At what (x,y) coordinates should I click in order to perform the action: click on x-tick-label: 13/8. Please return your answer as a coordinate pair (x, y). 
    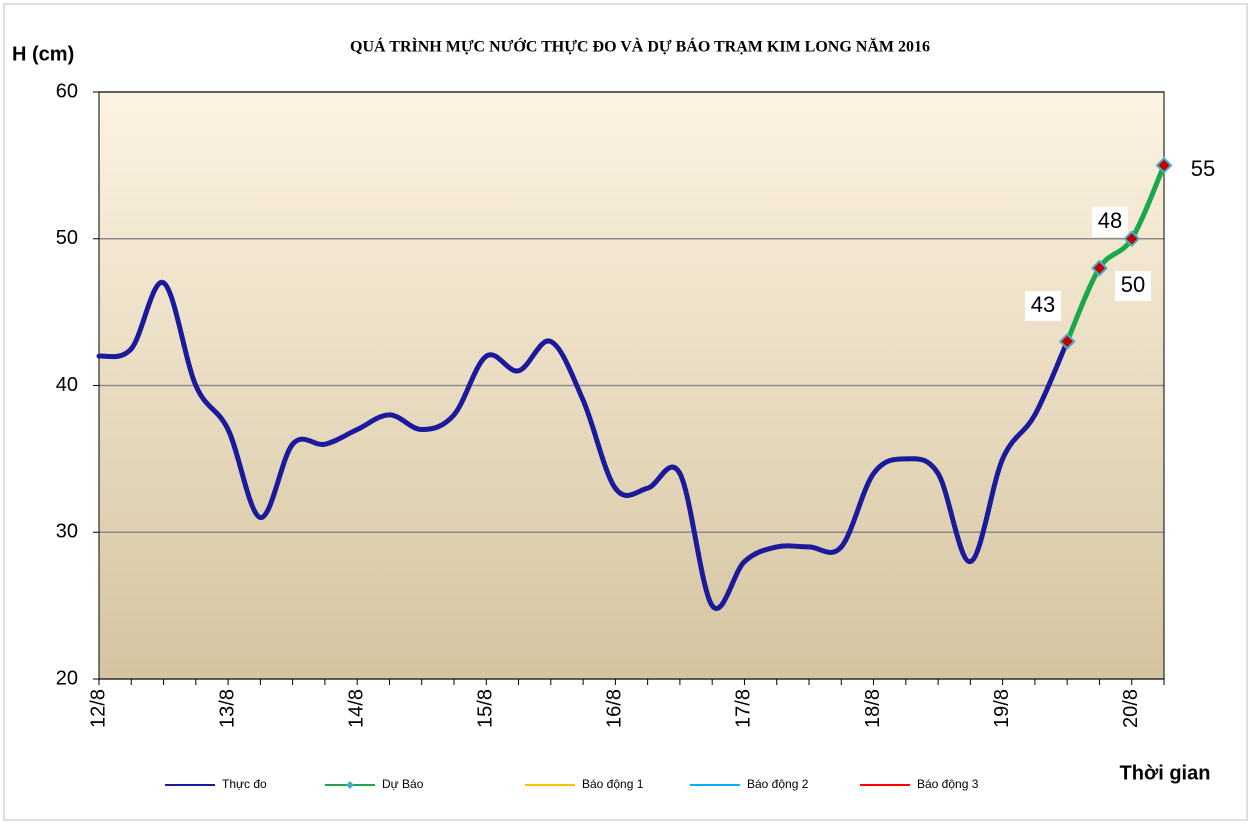
    Looking at the image, I should click on (227, 708).